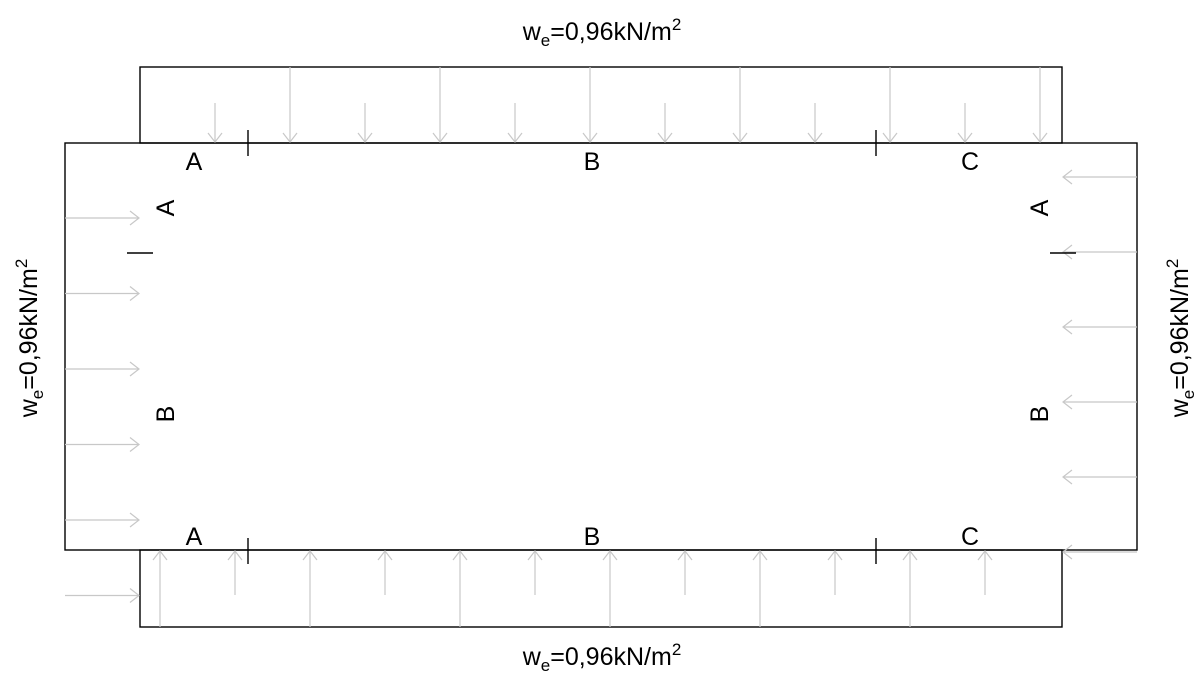 The height and width of the screenshot is (679, 1203). What do you see at coordinates (592, 162) in the screenshot?
I see `zone-label-top-b: B` at bounding box center [592, 162].